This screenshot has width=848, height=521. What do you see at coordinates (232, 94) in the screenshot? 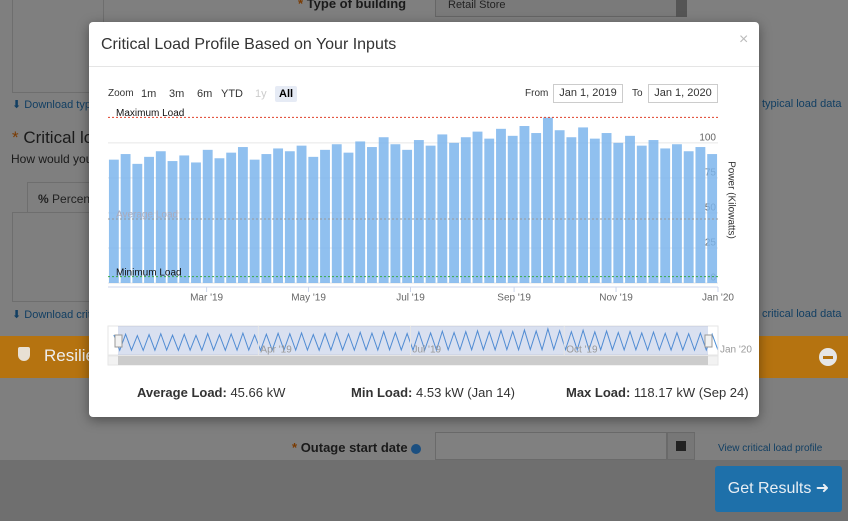
I see `zoom-button: YTD` at bounding box center [232, 94].